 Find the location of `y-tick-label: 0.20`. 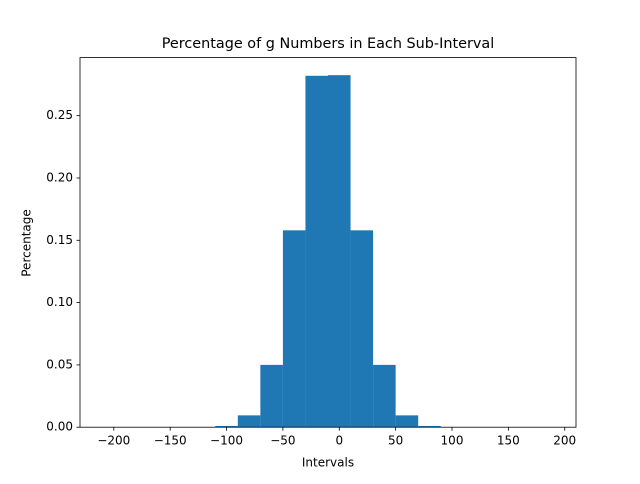

y-tick-label: 0.20 is located at coordinates (59, 177).